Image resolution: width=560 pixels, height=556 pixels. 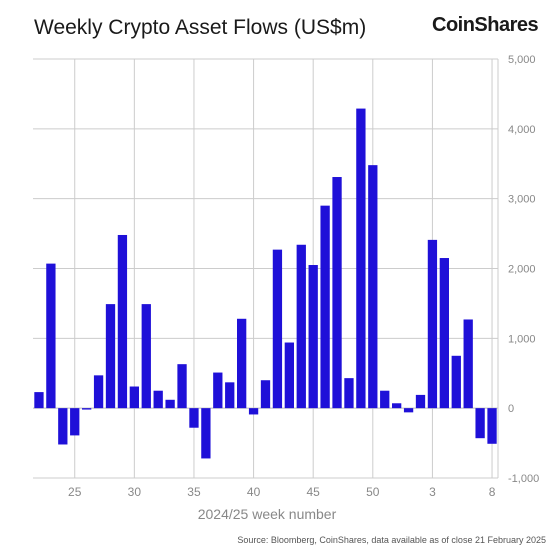 I want to click on x-tick-label: 50, so click(x=373, y=492).